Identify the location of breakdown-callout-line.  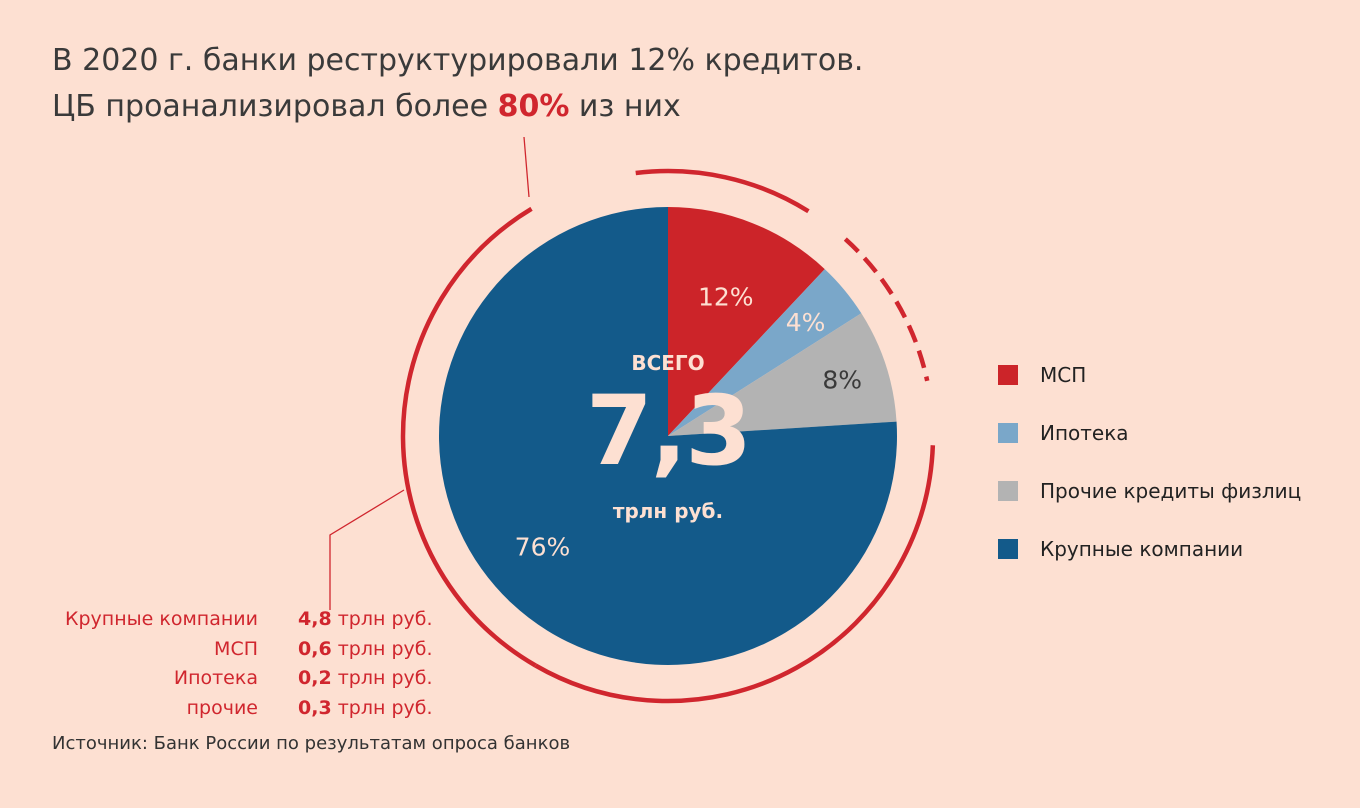
(367, 549).